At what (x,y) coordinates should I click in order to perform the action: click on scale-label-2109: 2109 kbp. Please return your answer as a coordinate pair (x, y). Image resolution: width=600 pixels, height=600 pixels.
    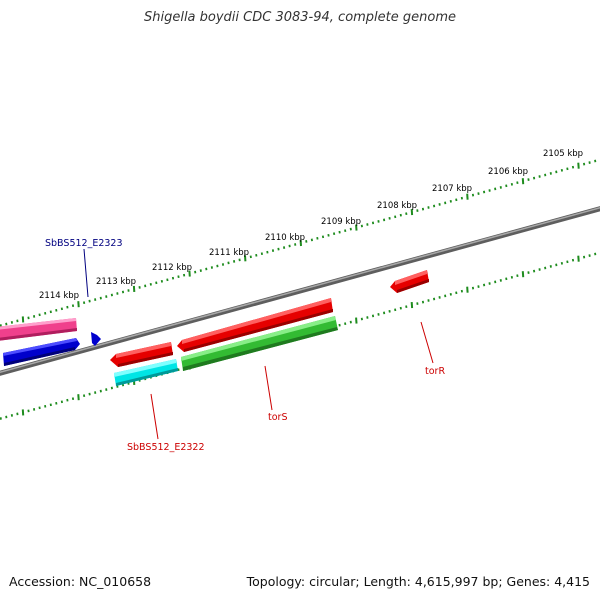
    Looking at the image, I should click on (341, 222).